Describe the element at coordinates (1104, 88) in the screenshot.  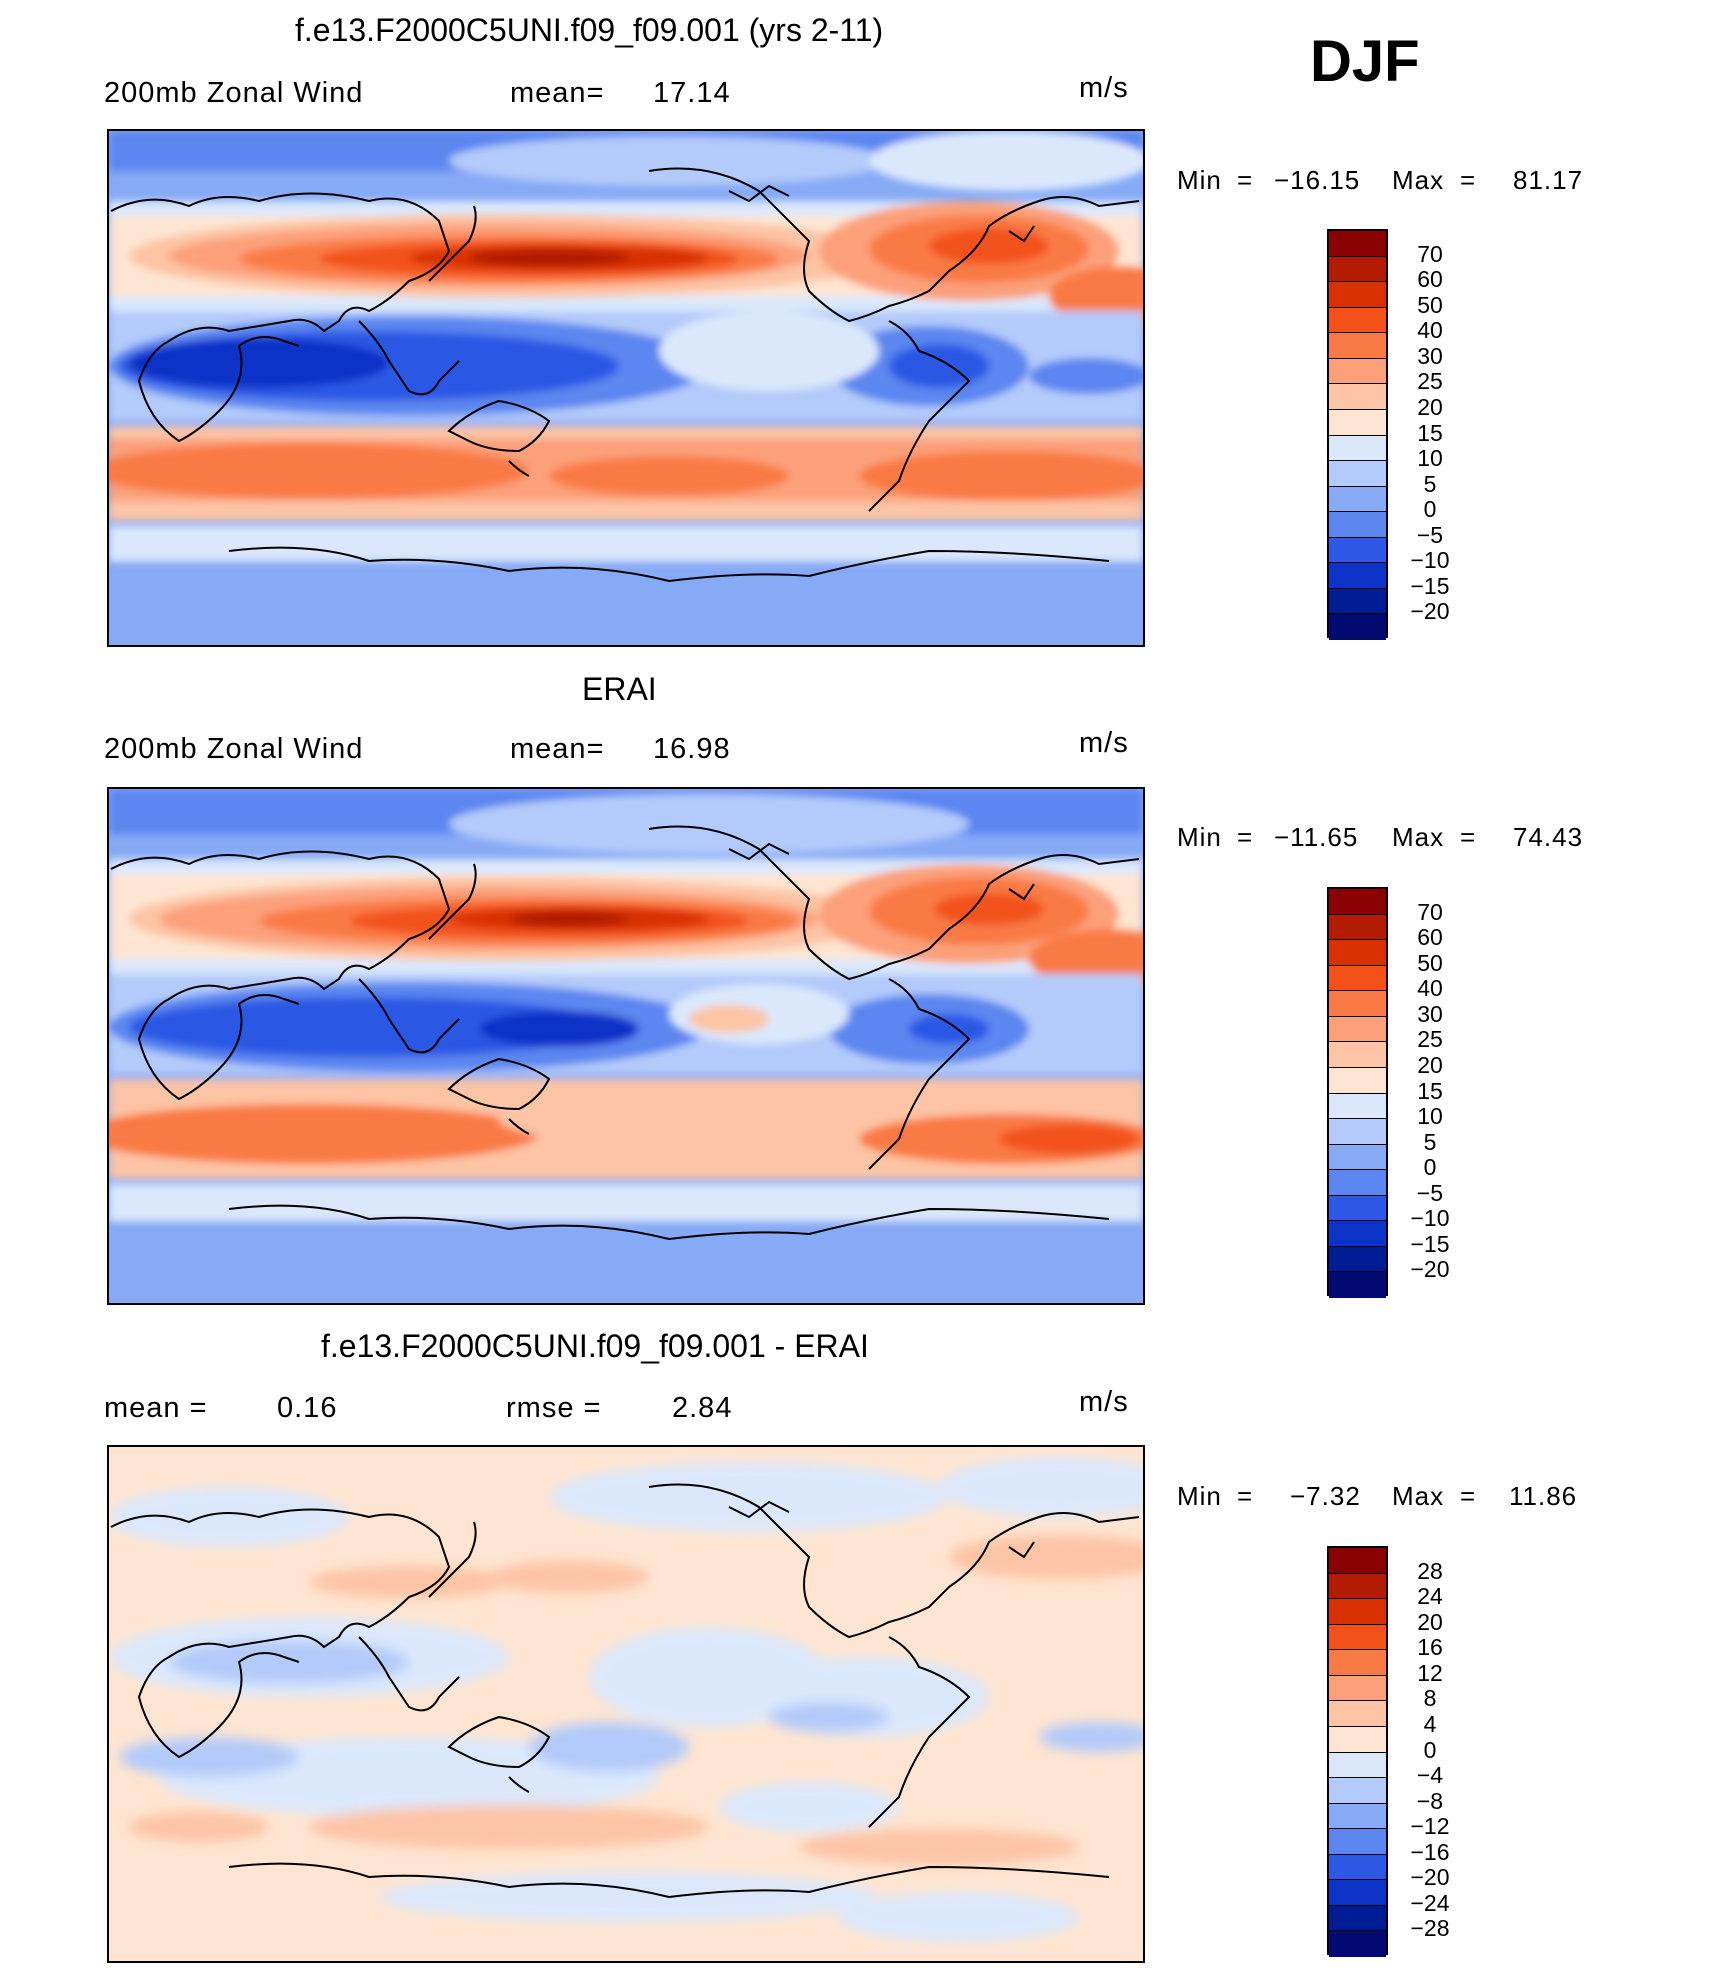
I see `panel1-units: m/s` at that location.